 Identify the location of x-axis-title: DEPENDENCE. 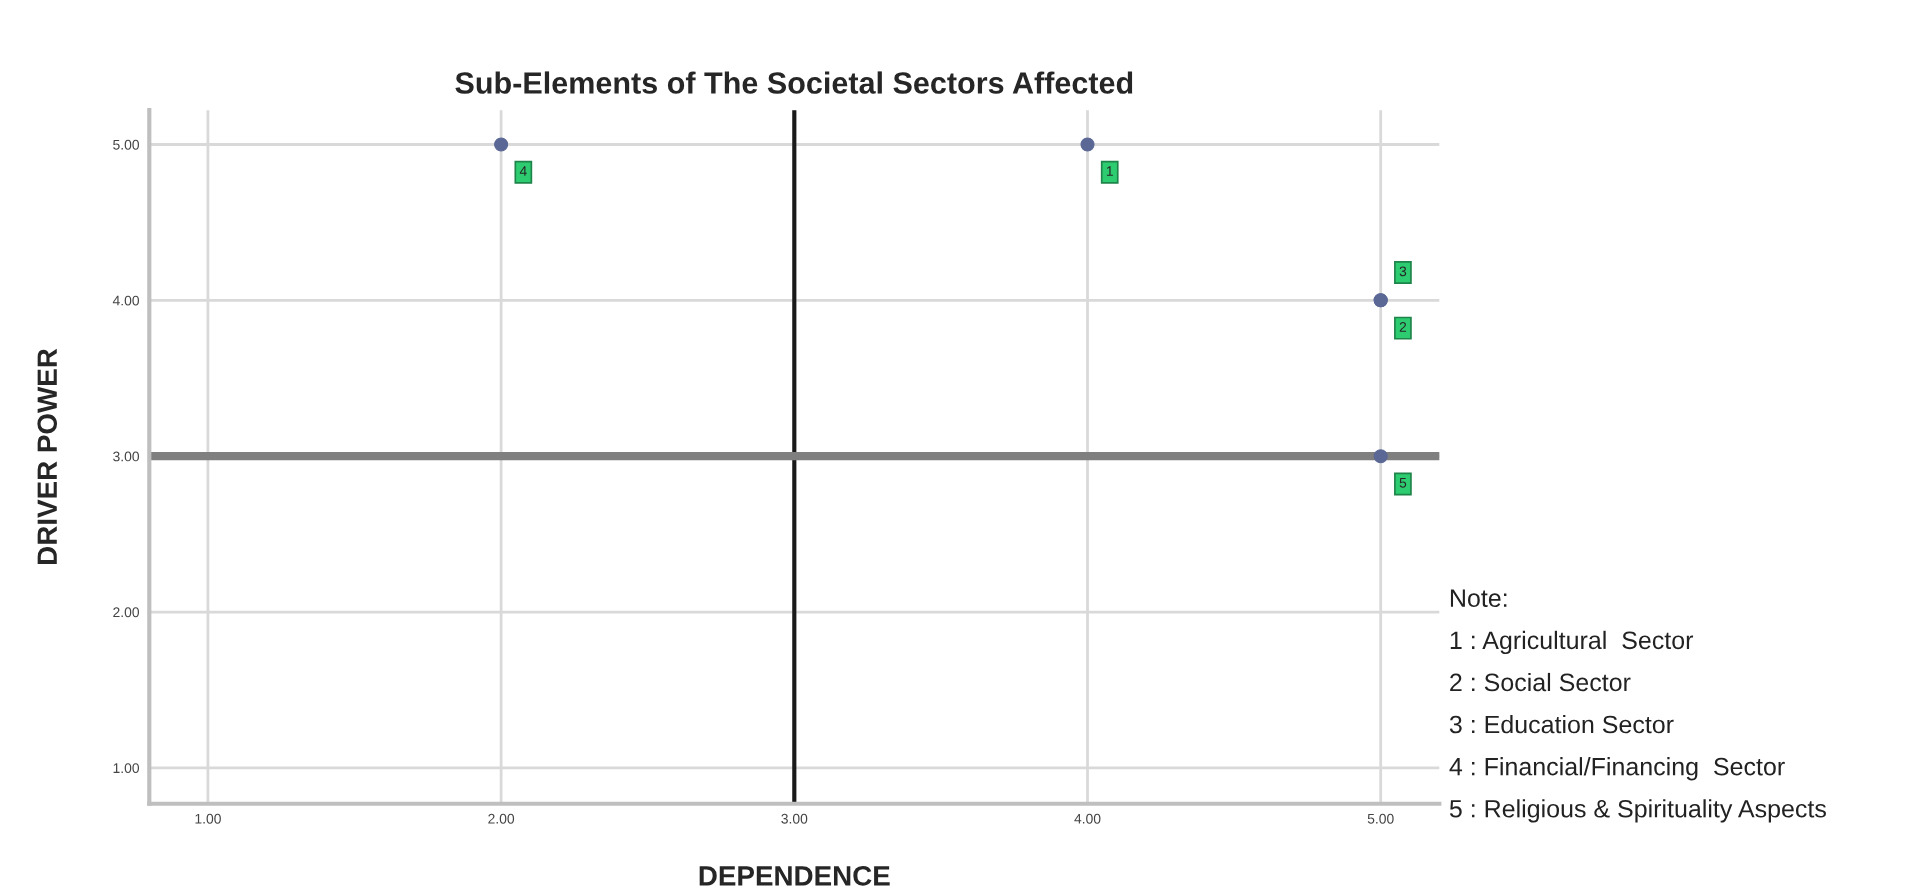
(794, 876).